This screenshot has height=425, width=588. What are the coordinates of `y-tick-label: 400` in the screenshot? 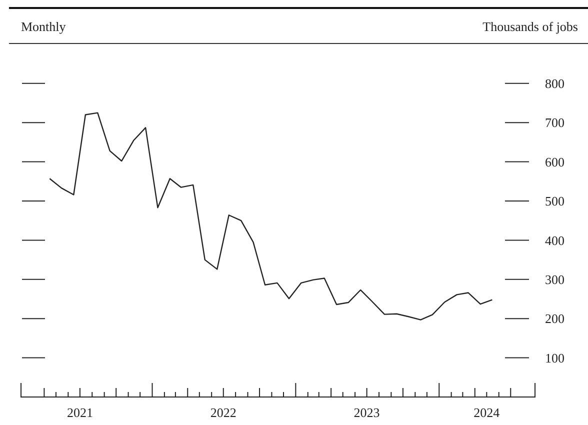 It's located at (554, 240).